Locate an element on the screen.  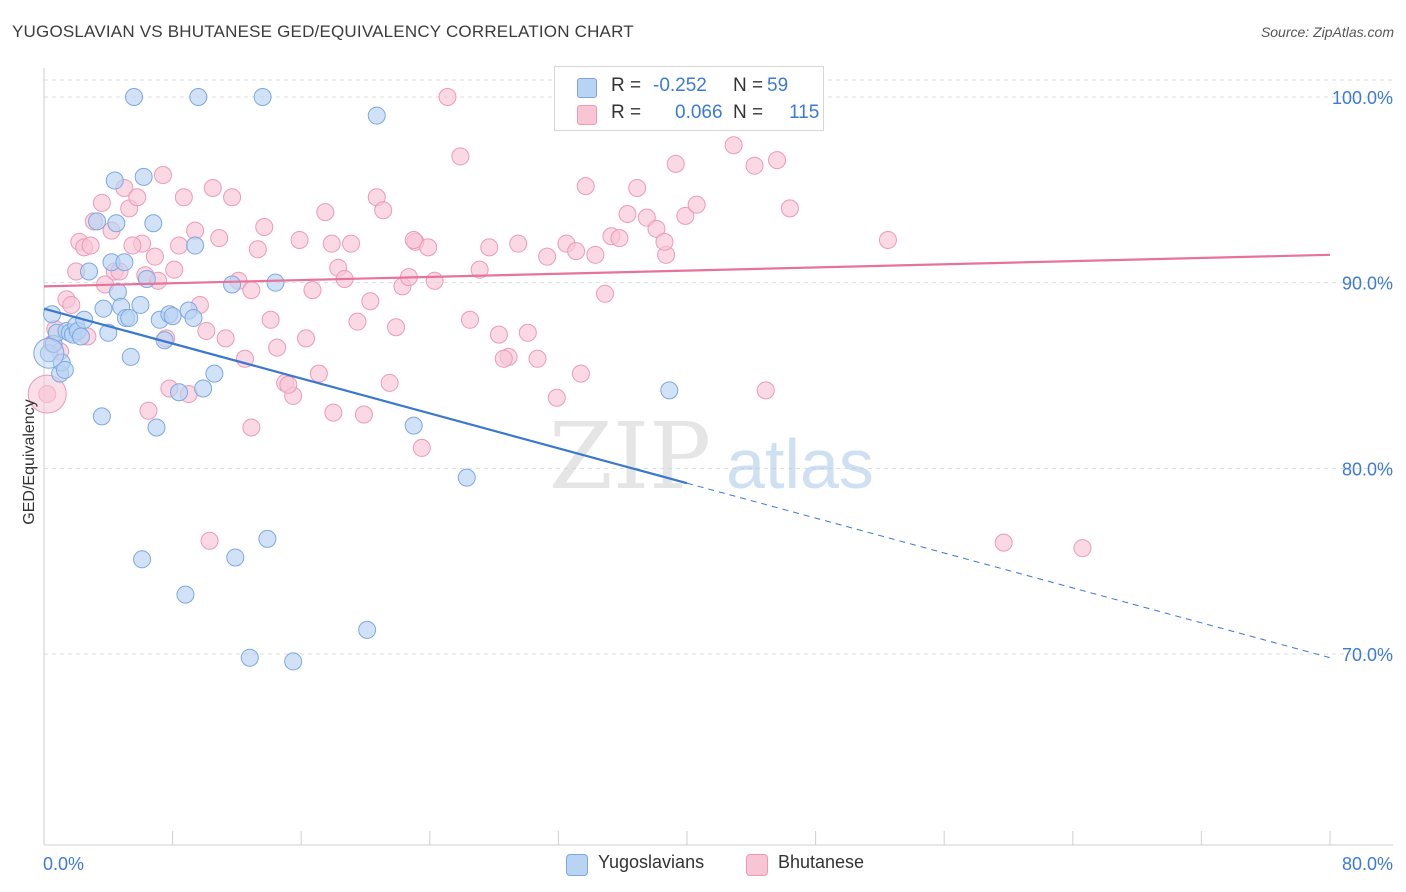
x-tick-label-max: 80.0% is located at coordinates (1367, 864).